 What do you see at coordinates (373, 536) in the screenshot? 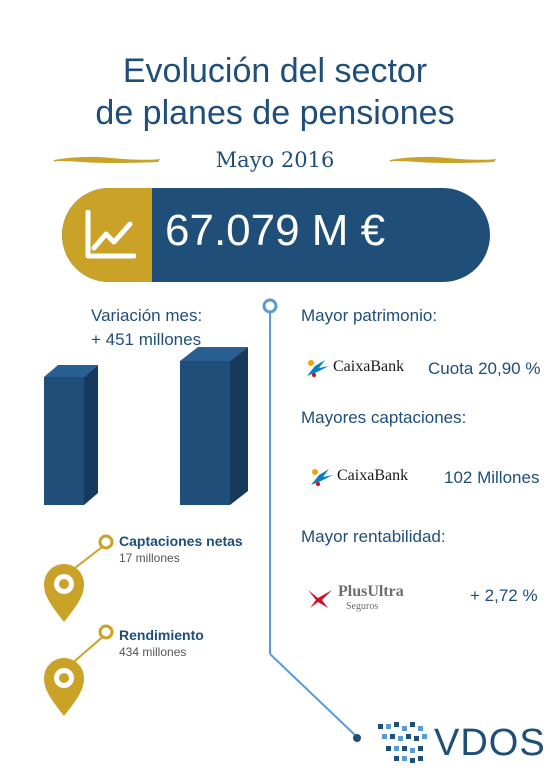
I see `label-mayor-rentabilidad: Mayor rentabilidad:` at bounding box center [373, 536].